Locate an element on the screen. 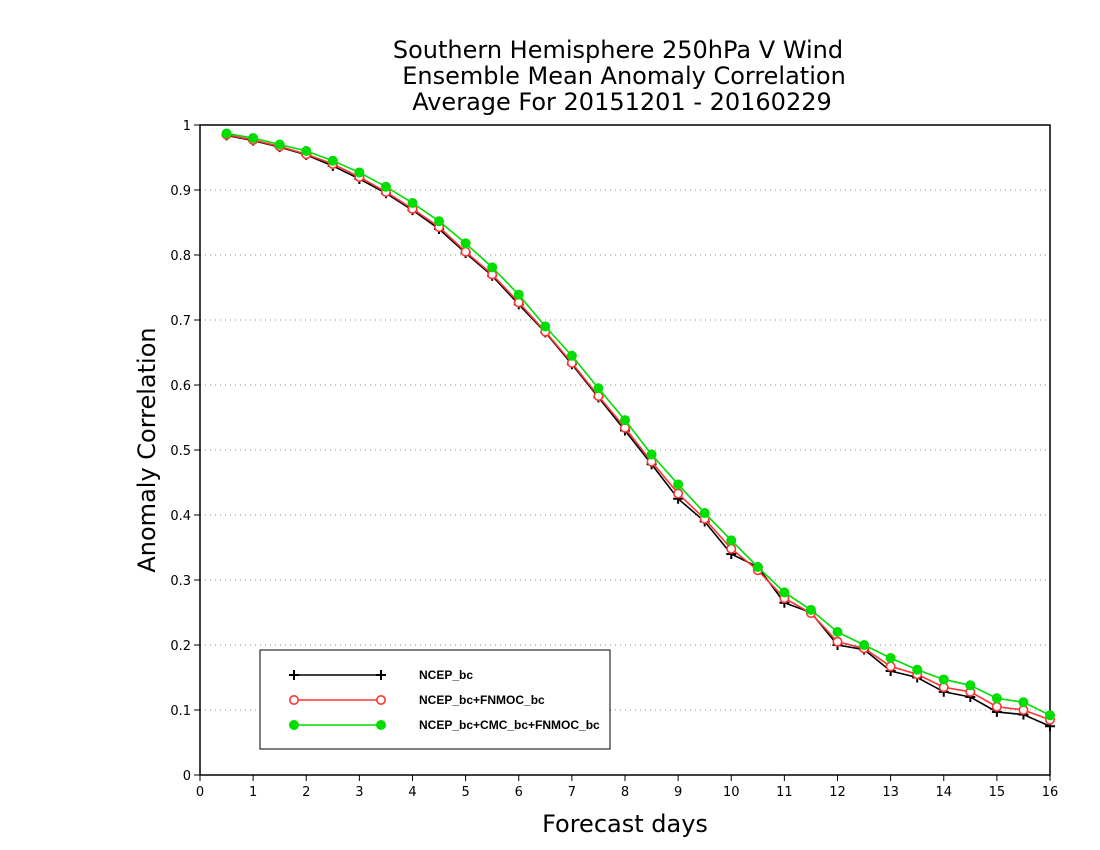 The width and height of the screenshot is (1100, 850). x-tick-label: 0 is located at coordinates (200, 792).